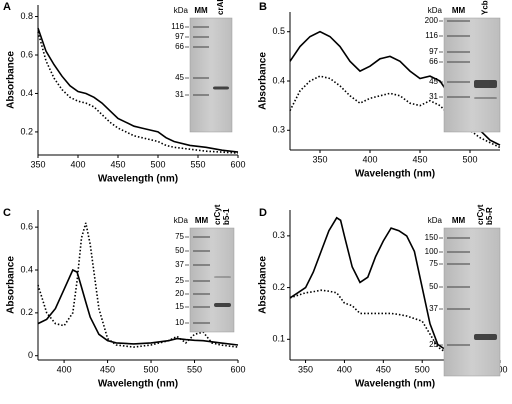 This screenshot has height=404, width=512. What do you see at coordinates (278, 31) in the screenshot?
I see `y-tick-label: 0.5` at bounding box center [278, 31].